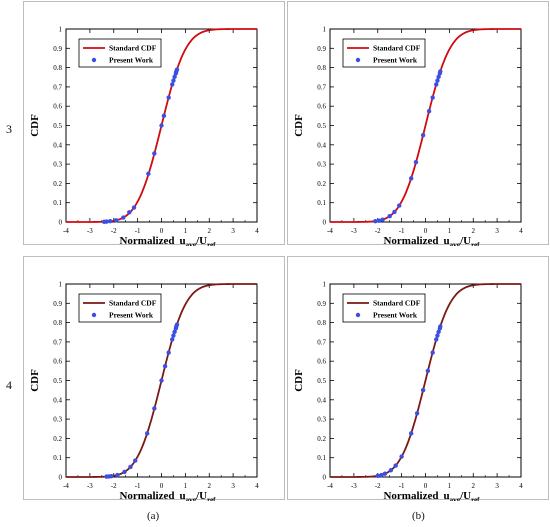 This screenshot has height=527, width=550. What do you see at coordinates (182, 240) in the screenshot?
I see `x-axis-label-u: u` at bounding box center [182, 240].